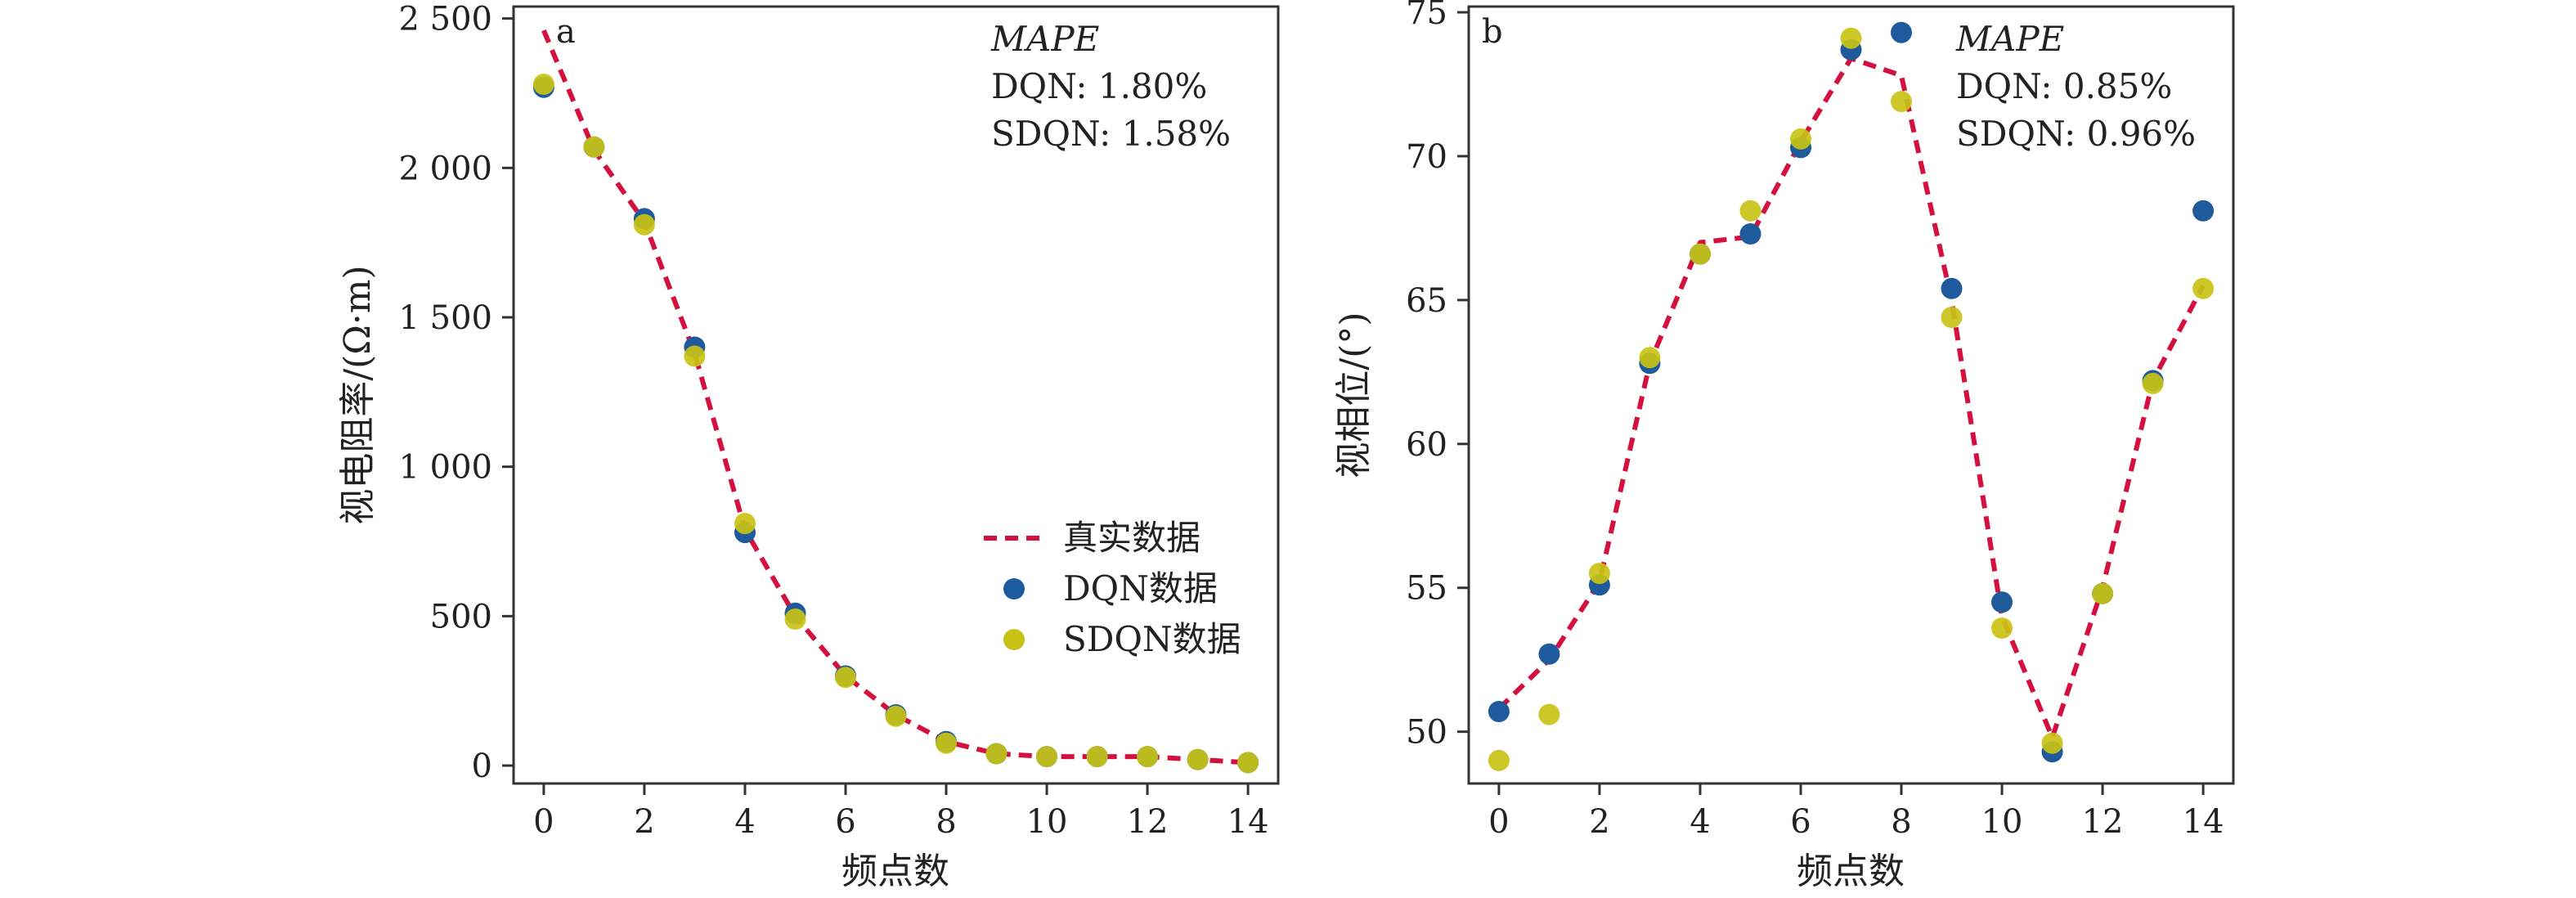  I want to click on panel-a-ytick-label: 2 500, so click(445, 19).